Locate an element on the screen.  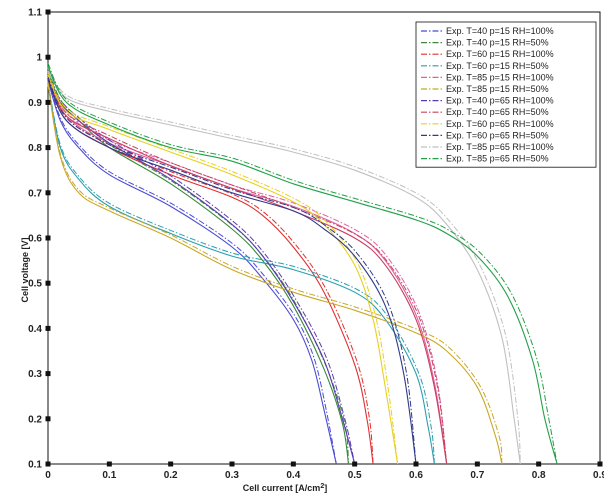
legend-item: Exp. T=85 p=65 RH=100% is located at coordinates (487, 147).